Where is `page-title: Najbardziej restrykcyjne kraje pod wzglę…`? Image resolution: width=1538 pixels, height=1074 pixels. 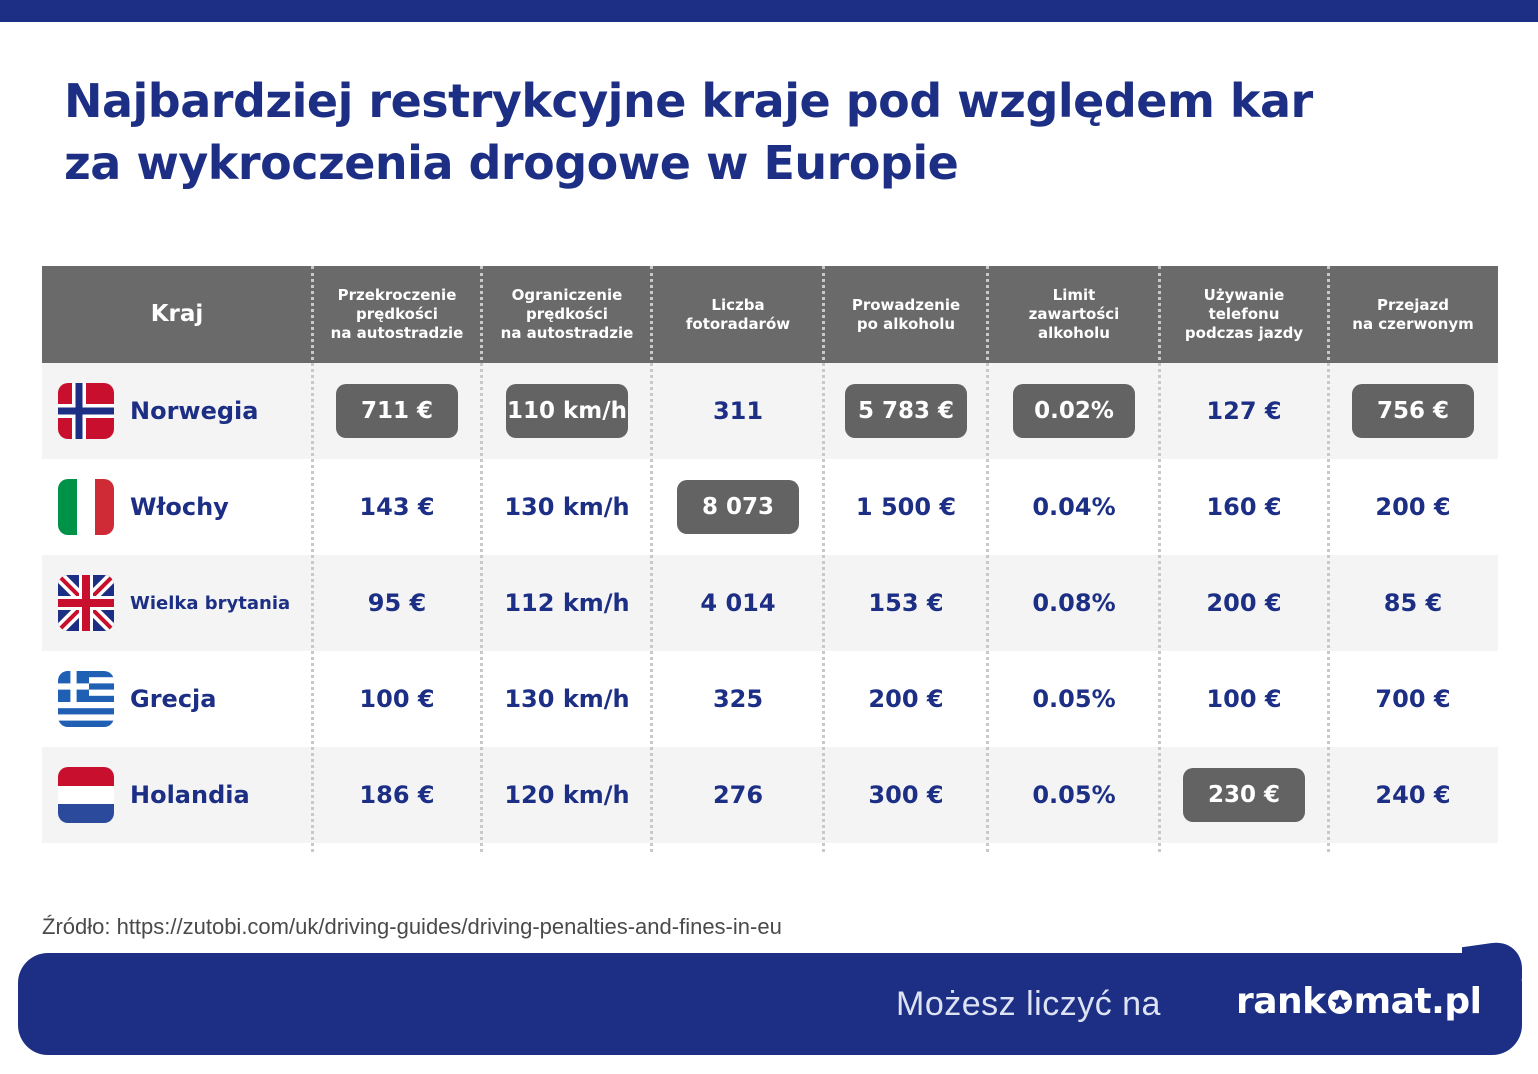
page-title: Najbardziej restrykcyjne kraje pod wzglę… is located at coordinates (764, 132).